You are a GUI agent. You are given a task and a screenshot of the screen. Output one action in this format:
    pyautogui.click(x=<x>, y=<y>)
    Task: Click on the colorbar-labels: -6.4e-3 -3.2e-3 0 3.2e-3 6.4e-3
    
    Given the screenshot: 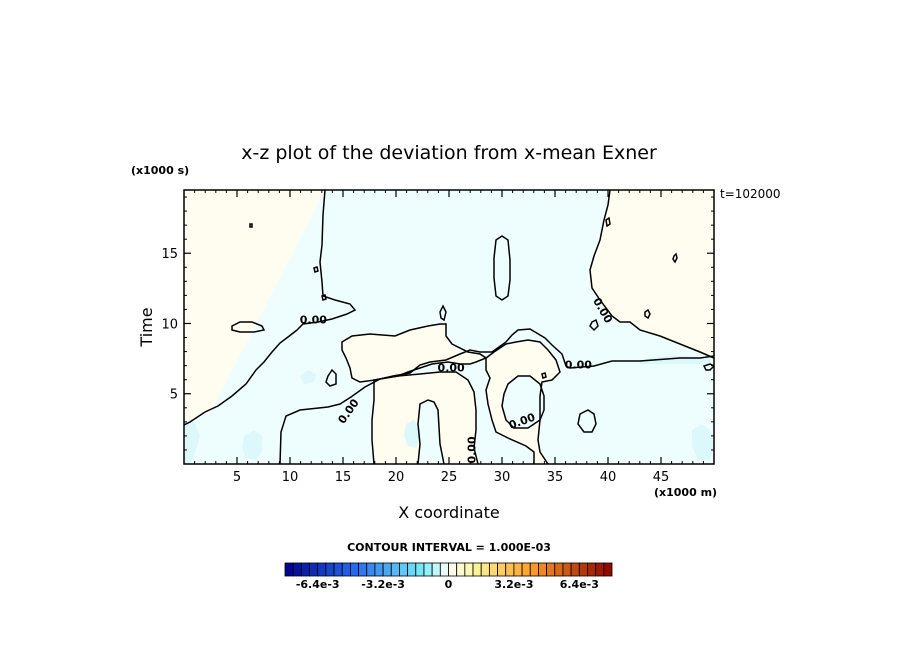 What is the action you would take?
    pyautogui.click(x=447, y=584)
    